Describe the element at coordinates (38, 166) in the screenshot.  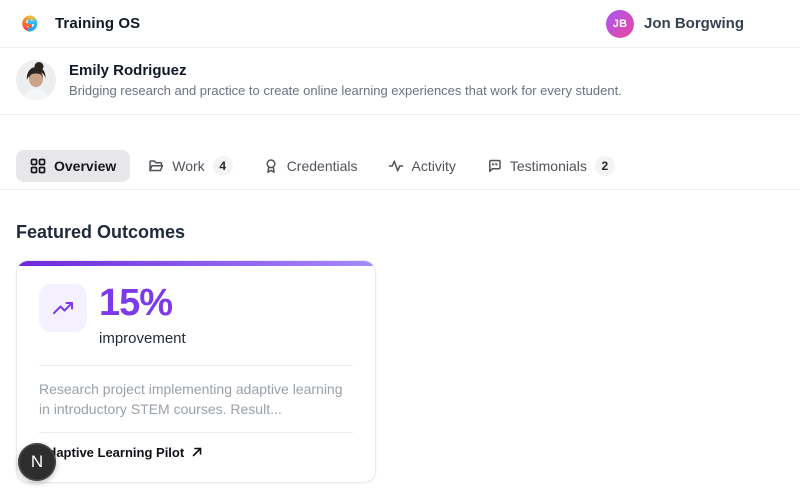
I see `grid-icon` at that location.